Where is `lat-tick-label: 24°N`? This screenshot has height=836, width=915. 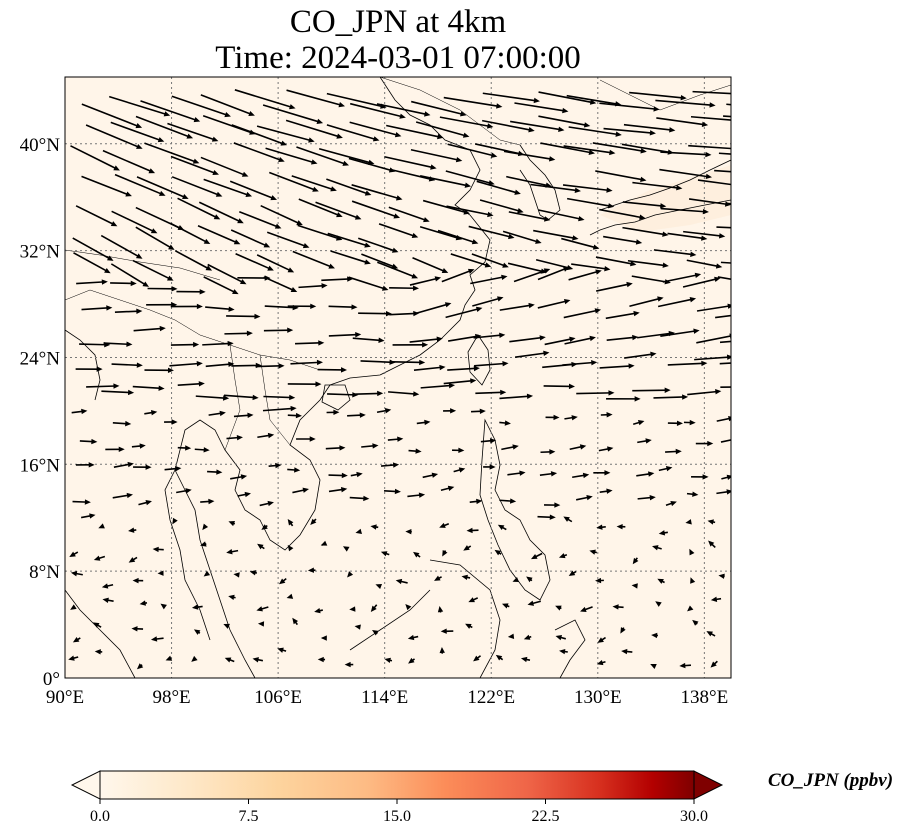 lat-tick-label: 24°N is located at coordinates (40, 358).